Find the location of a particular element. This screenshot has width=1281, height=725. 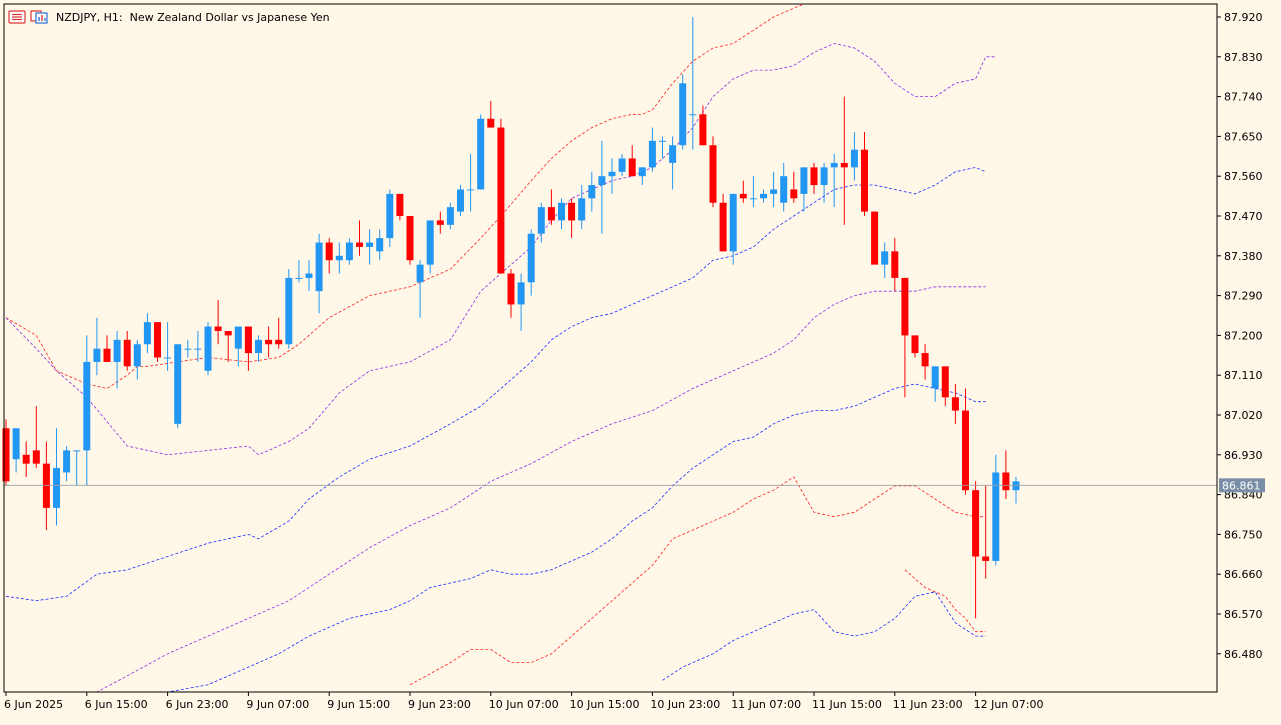

time-tick-label: 11 Jun 15:00 is located at coordinates (847, 704).